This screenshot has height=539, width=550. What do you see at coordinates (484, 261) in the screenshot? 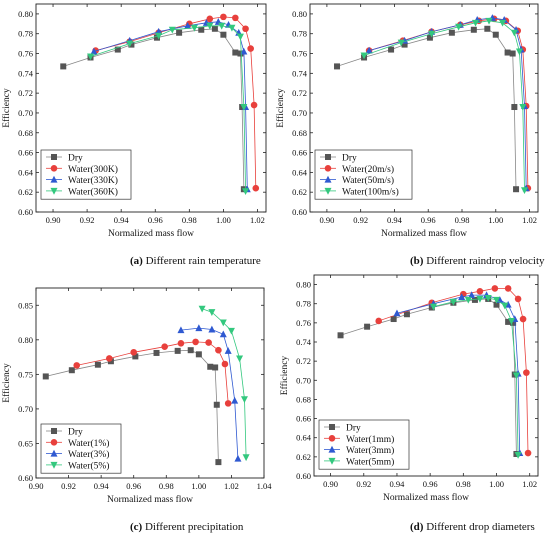
I see `caption-text: Different raindrop velocity` at bounding box center [484, 261].